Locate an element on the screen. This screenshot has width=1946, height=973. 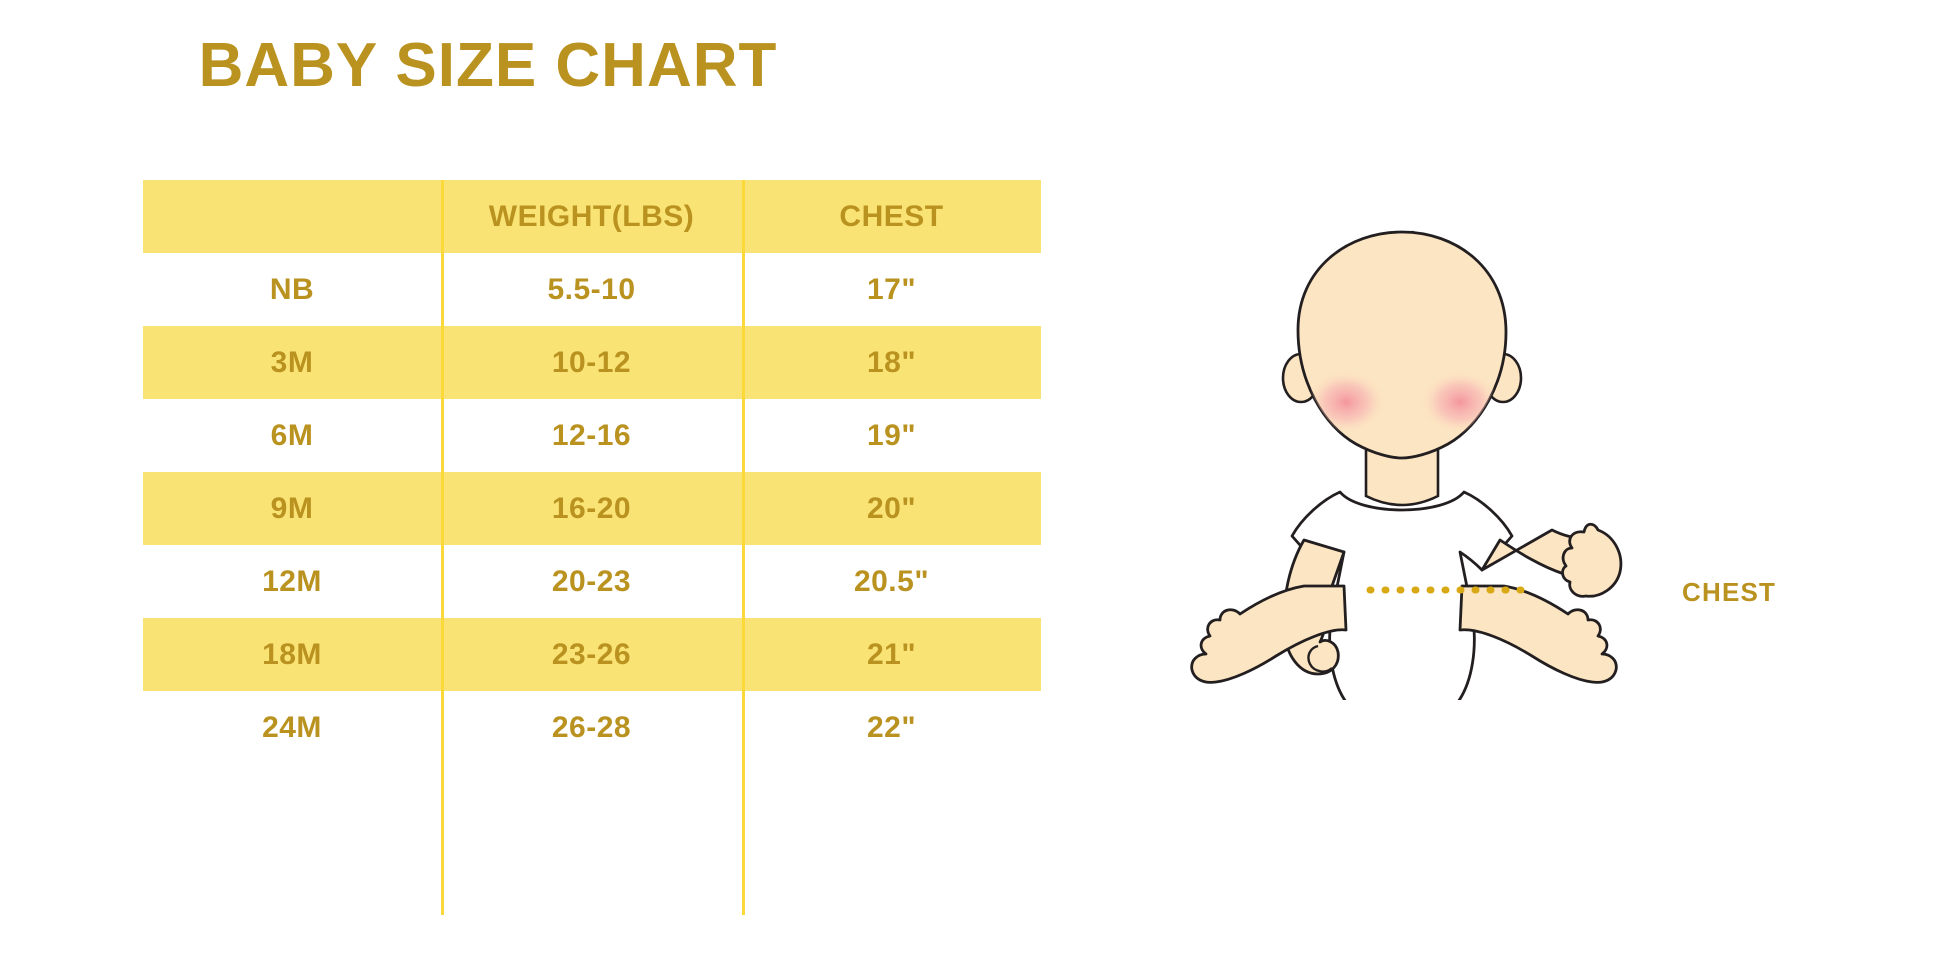
column-header-chest: CHEST is located at coordinates (891, 216).